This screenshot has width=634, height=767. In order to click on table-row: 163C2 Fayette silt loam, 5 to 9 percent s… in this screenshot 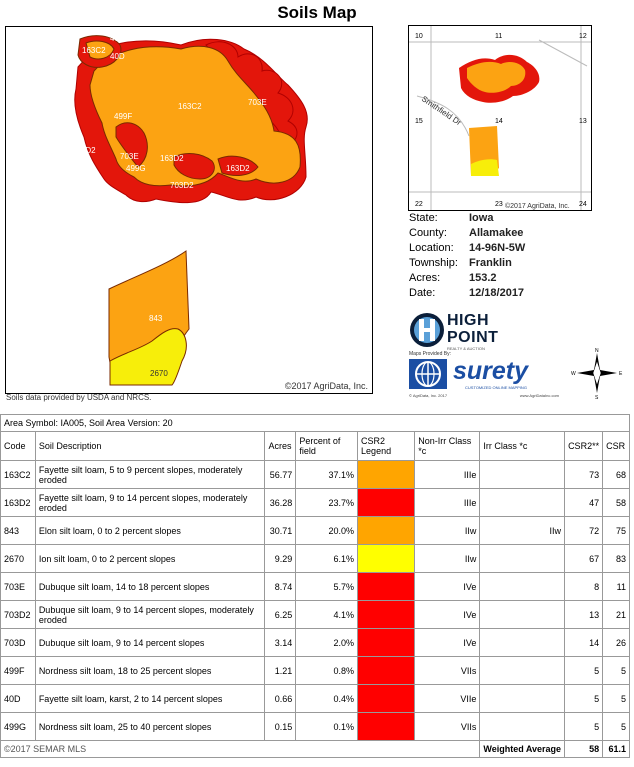, I will do `click(315, 474)`.